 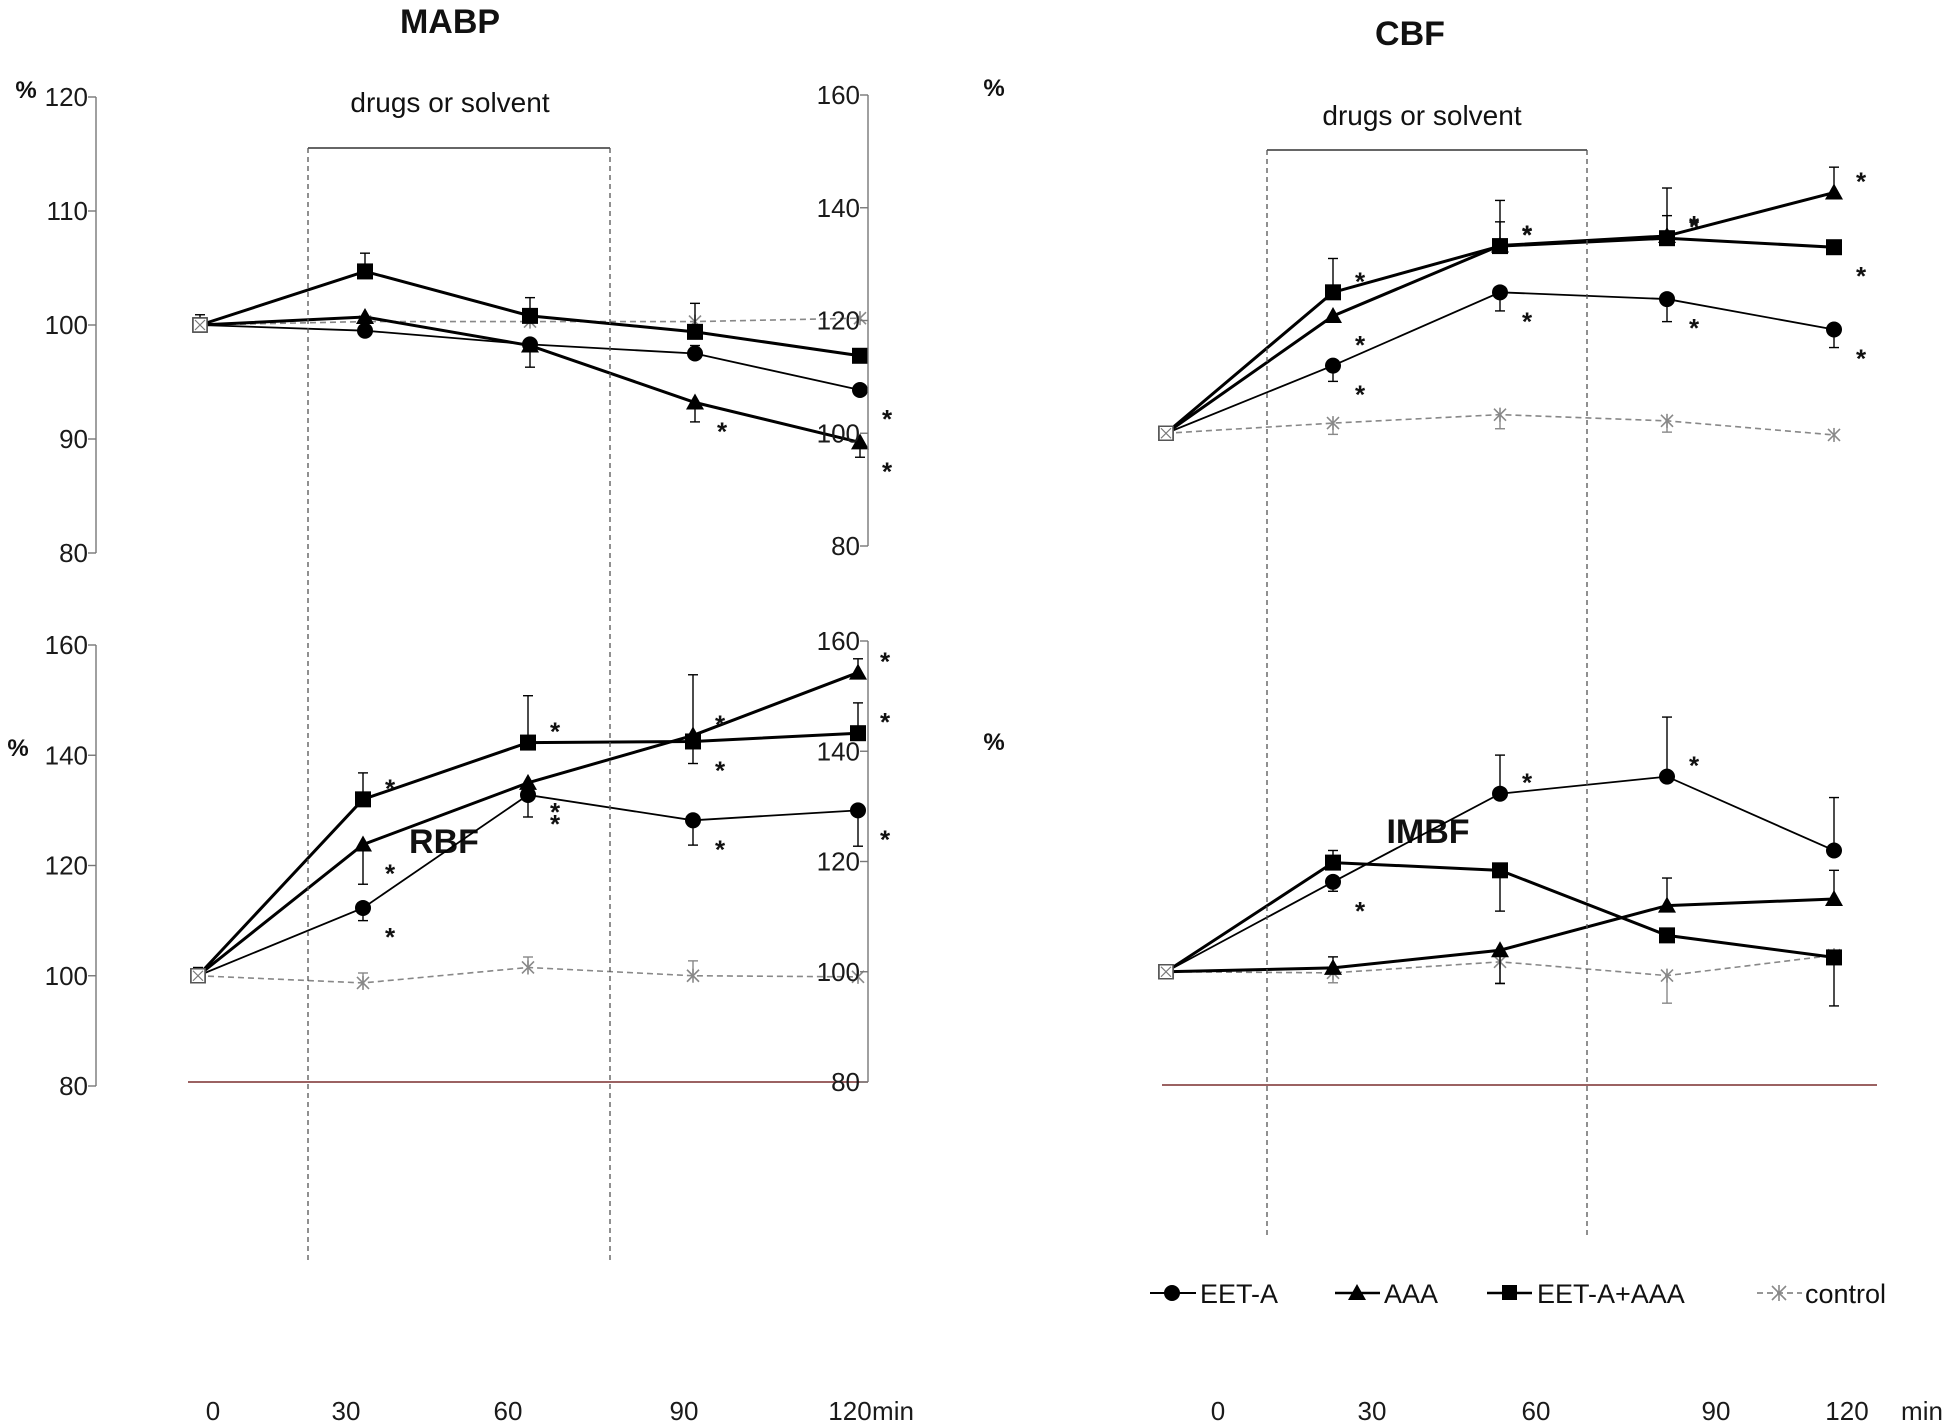 What do you see at coordinates (66, 325) in the screenshot?
I see `mabp-y-tick-label: 100` at bounding box center [66, 325].